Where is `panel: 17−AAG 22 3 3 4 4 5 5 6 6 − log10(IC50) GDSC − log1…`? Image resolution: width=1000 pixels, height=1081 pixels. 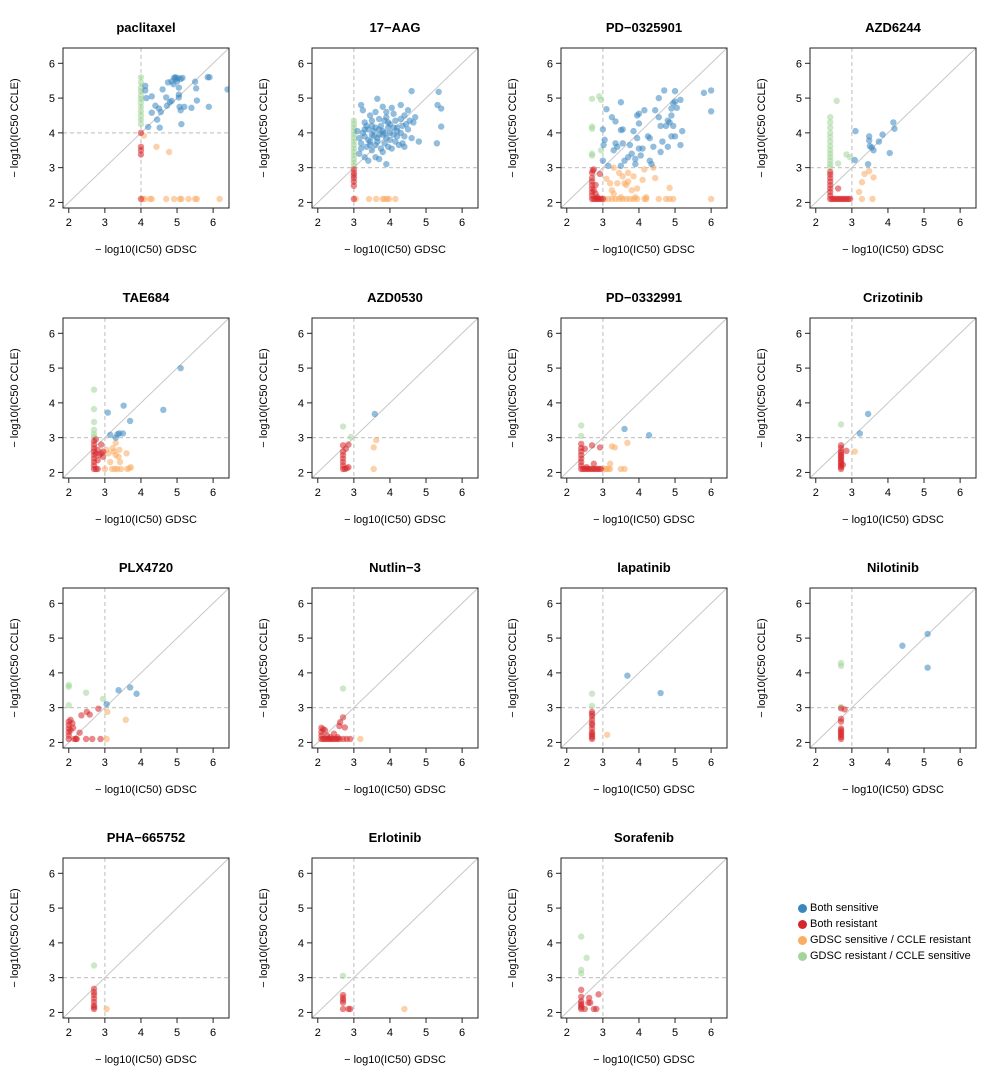
panel: 17−AAG 22 3 3 4 4 5 5 6 6 − log10(IC50) GDSC − log1… is located at coordinates (368, 138).